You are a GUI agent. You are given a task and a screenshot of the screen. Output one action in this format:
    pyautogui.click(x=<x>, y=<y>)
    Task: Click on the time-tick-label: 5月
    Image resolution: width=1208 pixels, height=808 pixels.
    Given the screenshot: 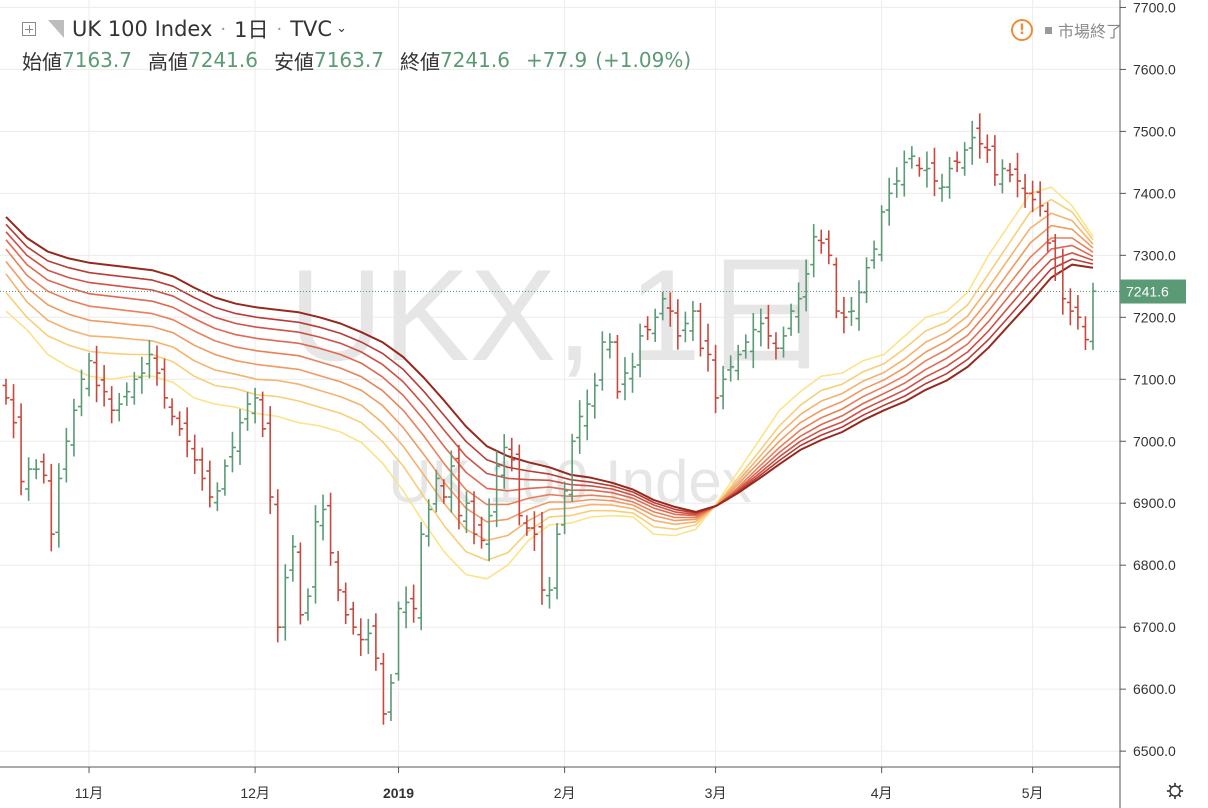 What is the action you would take?
    pyautogui.click(x=1033, y=793)
    